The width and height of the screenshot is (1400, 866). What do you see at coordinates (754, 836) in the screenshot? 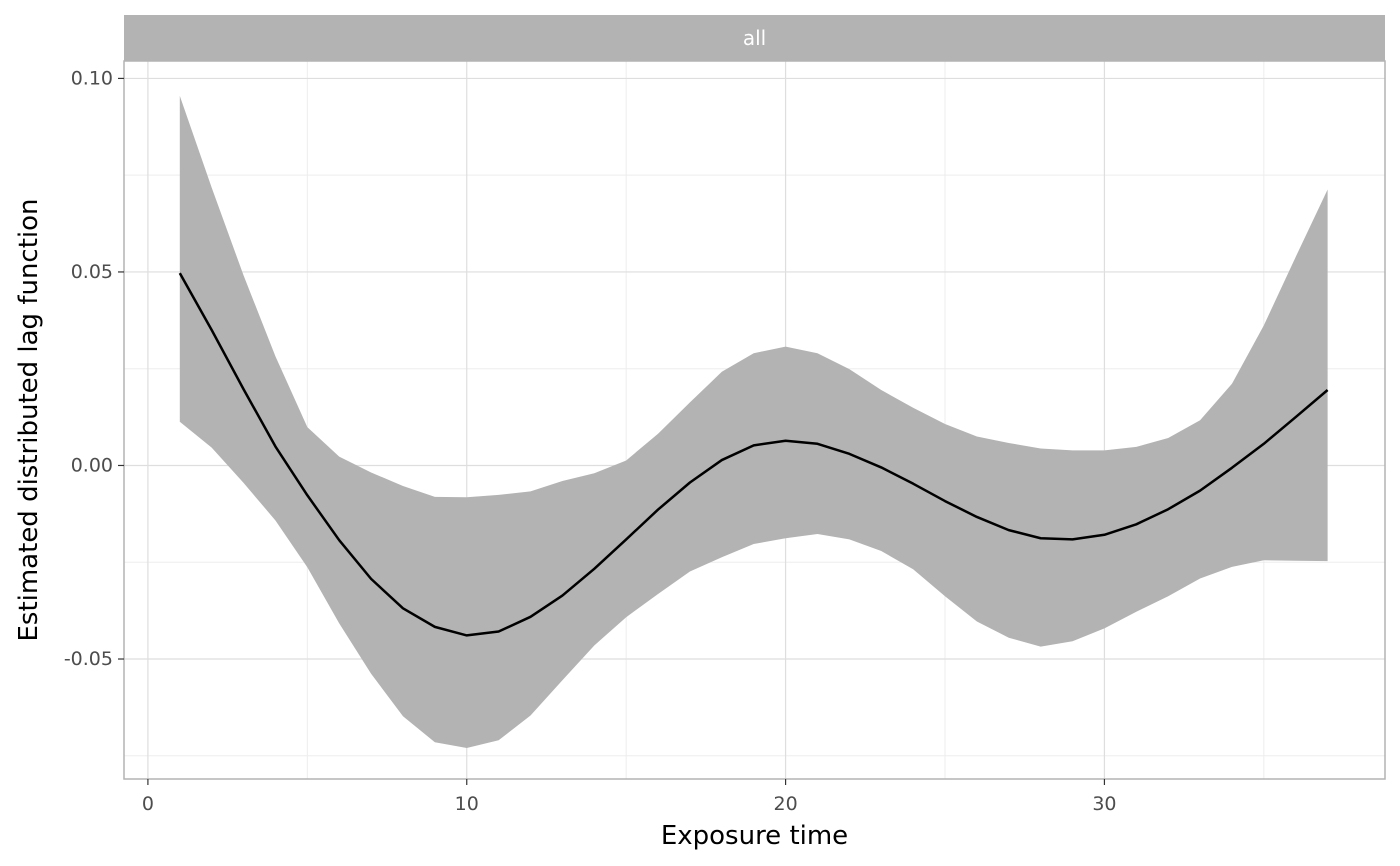
I see `x-axis-title: Exposure time` at bounding box center [754, 836].